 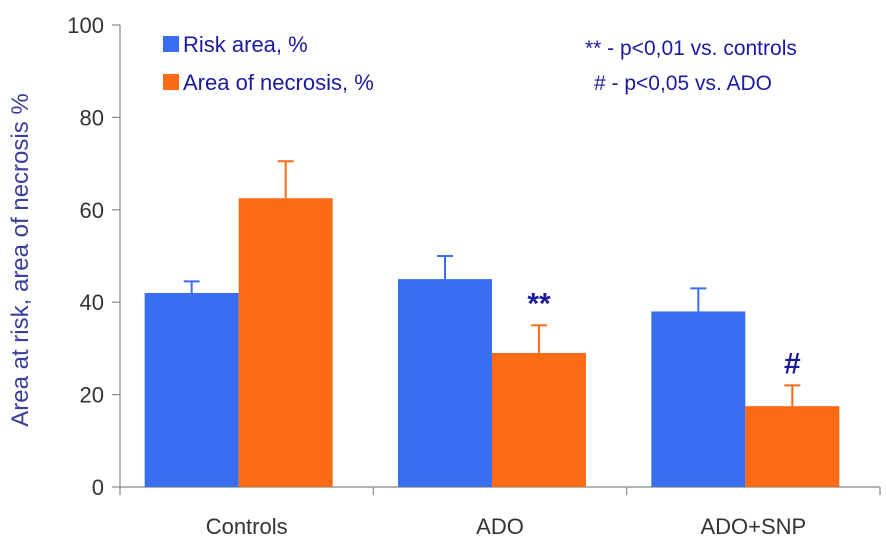 What do you see at coordinates (245, 44) in the screenshot?
I see `legend-label: Risk area, %` at bounding box center [245, 44].